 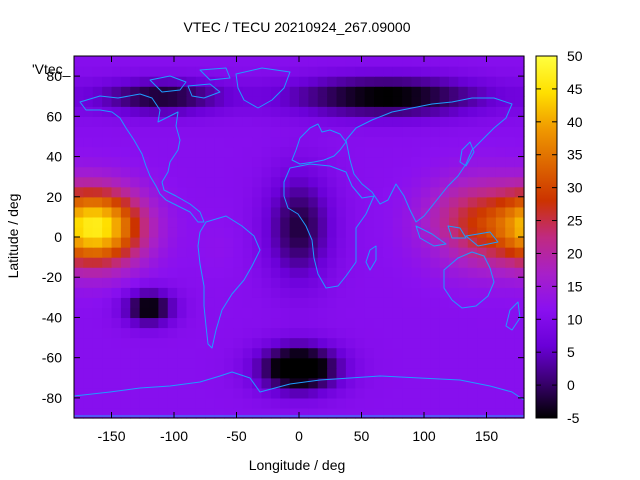 What do you see at coordinates (51, 69) in the screenshot?
I see `series-key-label: 'Vtec_` at bounding box center [51, 69].